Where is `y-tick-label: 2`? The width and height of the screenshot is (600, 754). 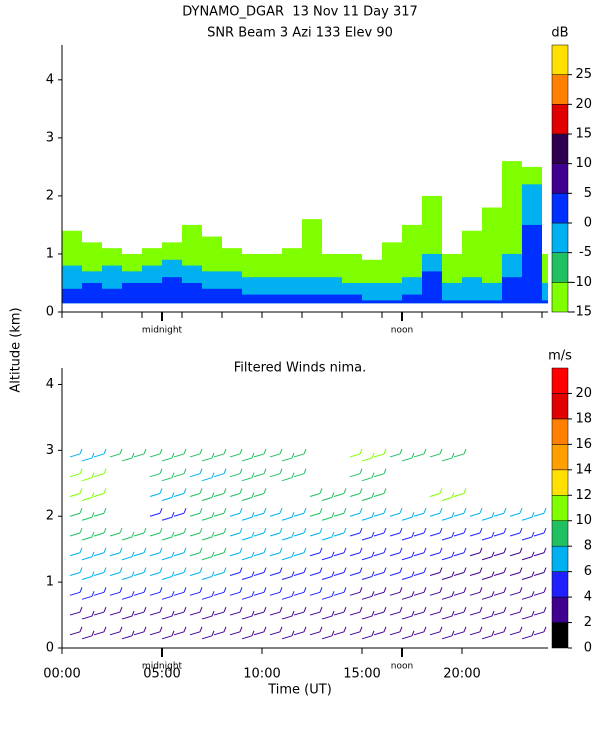 y-tick-label: 2 is located at coordinates (50, 516).